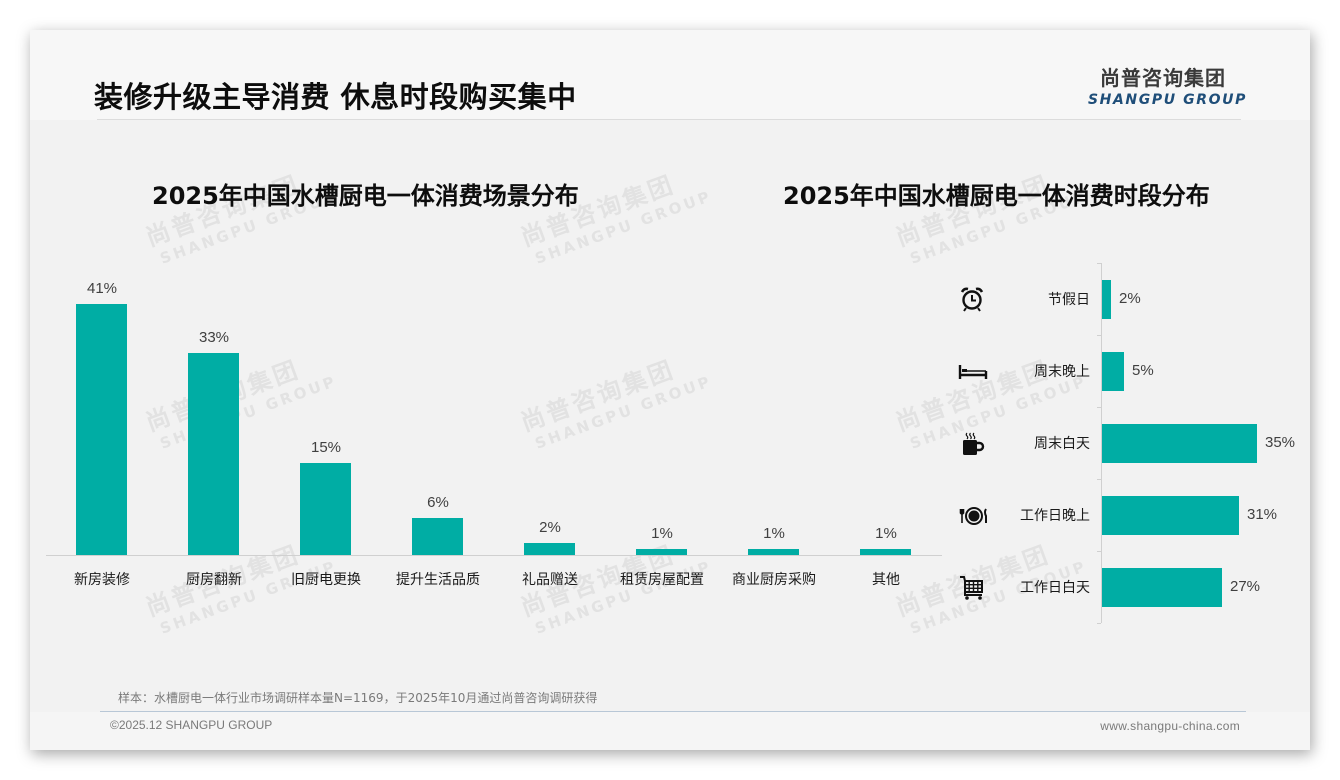 The height and width of the screenshot is (780, 1340). I want to click on page-title: 装修升级主导消费 休息时段购买集中, so click(335, 97).